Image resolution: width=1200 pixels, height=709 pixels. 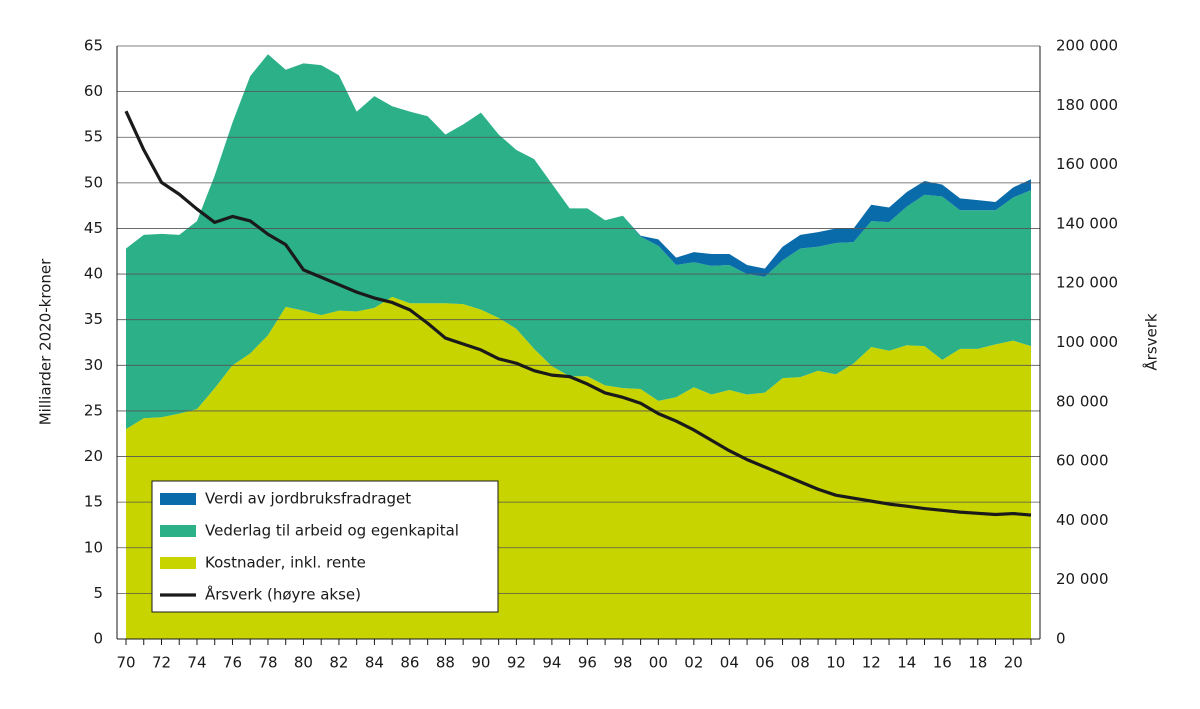 I want to click on x-tick-label: 96, so click(x=587, y=663).